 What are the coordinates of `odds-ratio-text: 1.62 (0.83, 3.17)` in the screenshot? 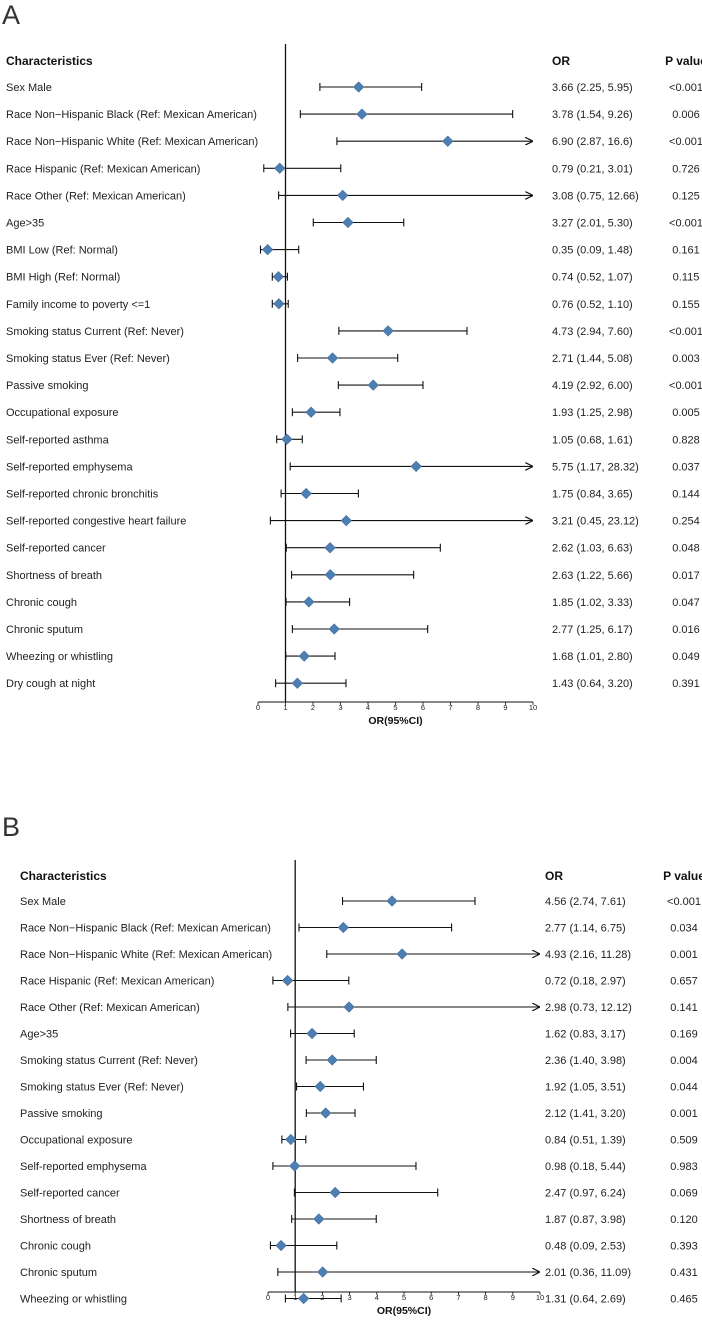 It's located at (585, 1035).